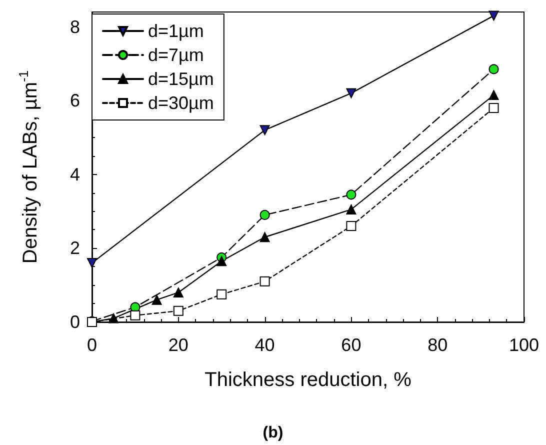  Describe the element at coordinates (308, 380) in the screenshot. I see `x-axis-title: Thickness reduction, %` at that location.